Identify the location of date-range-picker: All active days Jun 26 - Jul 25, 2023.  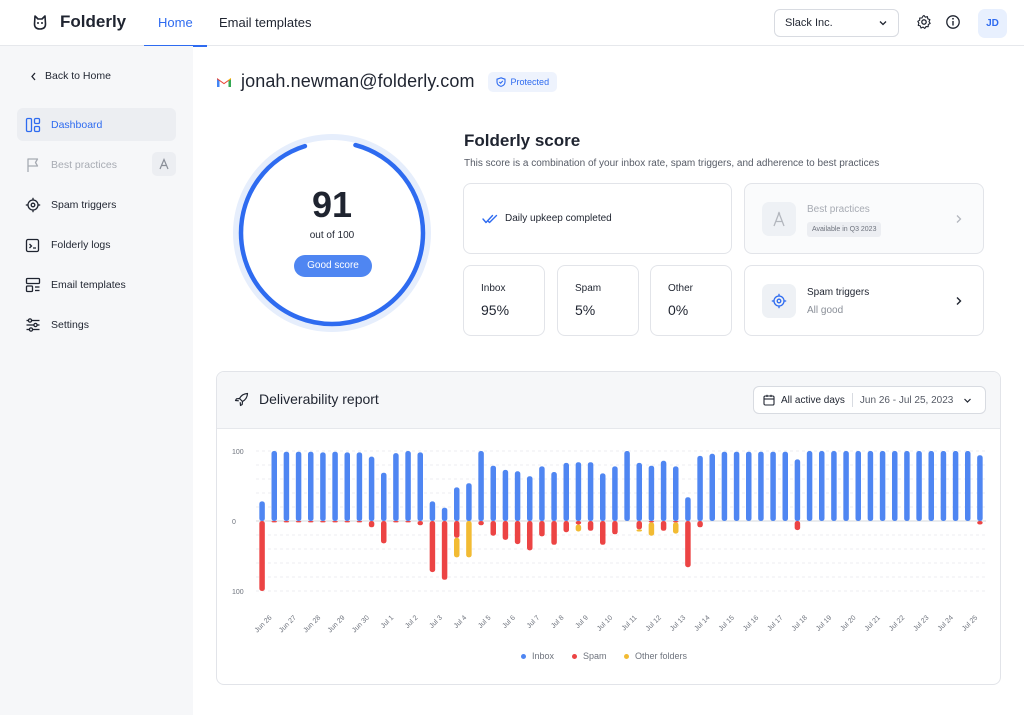
(869, 400).